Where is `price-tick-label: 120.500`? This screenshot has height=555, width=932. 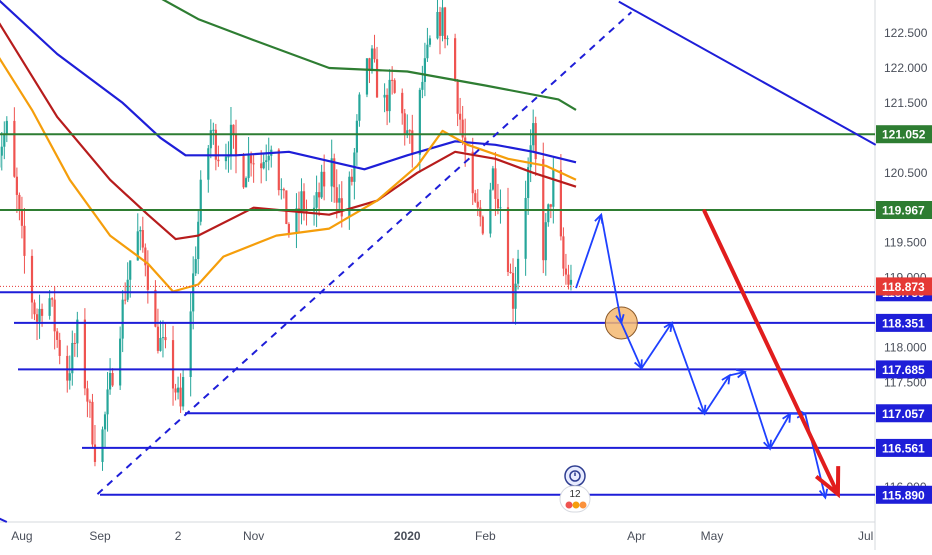
price-tick-label: 120.500 is located at coordinates (906, 173).